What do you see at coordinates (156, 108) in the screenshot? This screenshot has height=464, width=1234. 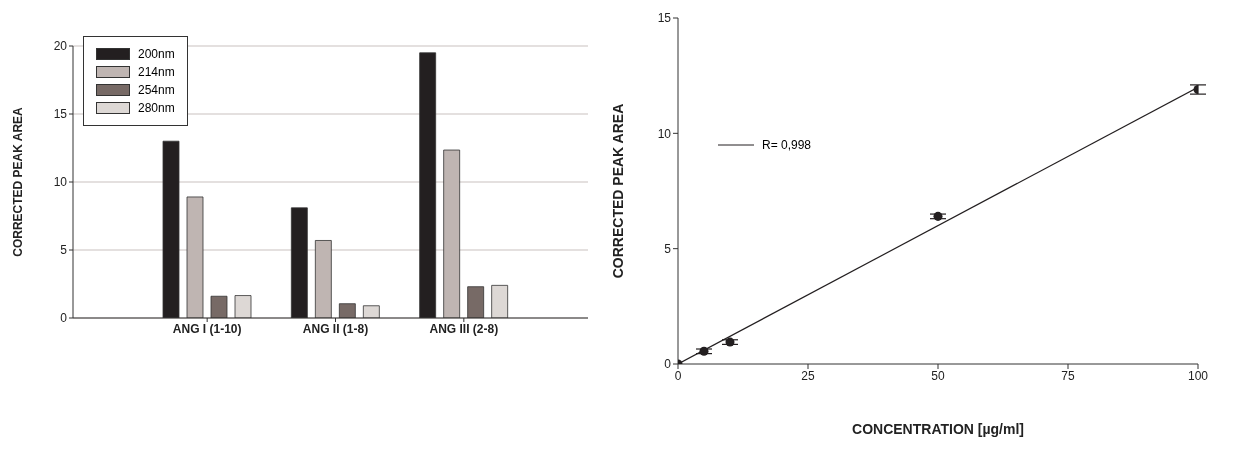 I see `legend-label: 280nm` at bounding box center [156, 108].